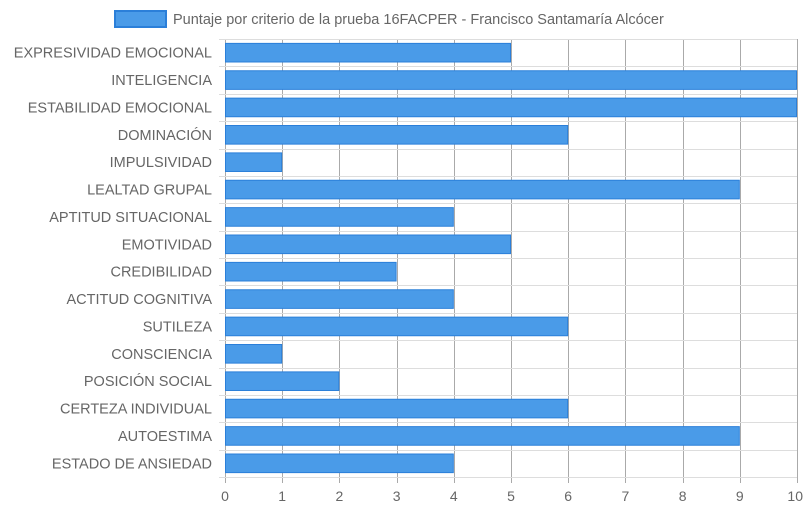 This screenshot has height=512, width=810. Describe the element at coordinates (683, 496) in the screenshot. I see `x-tick-label: 8` at that location.